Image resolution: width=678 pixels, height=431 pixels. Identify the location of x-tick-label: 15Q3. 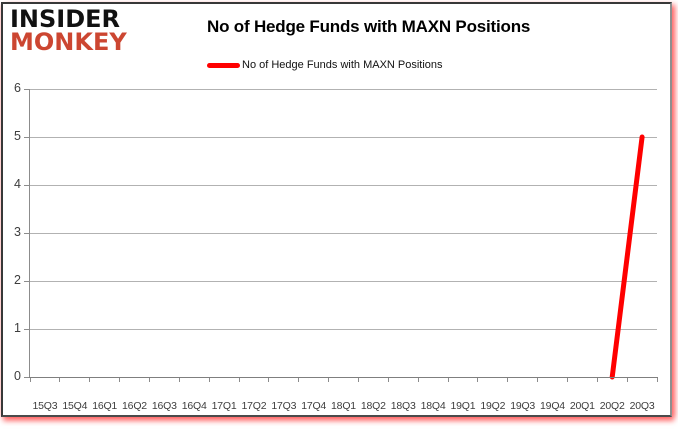
(45, 406).